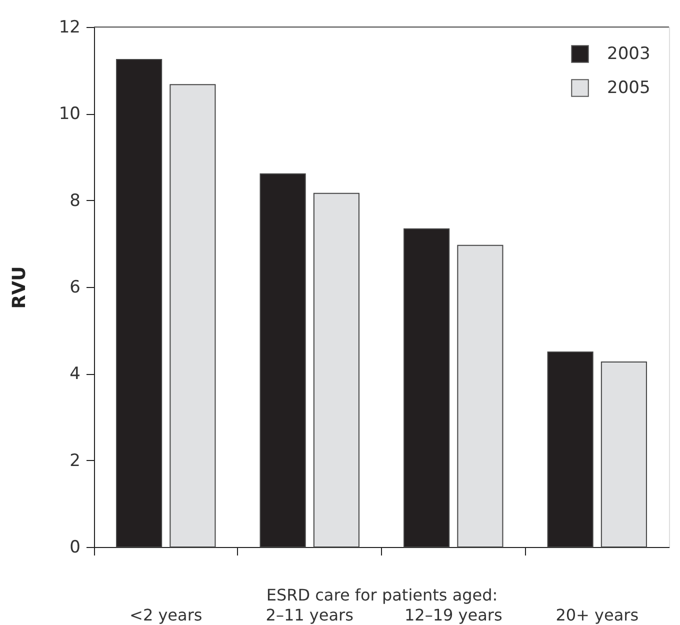  What do you see at coordinates (19, 287) in the screenshot?
I see `y-axis-title: RVU` at bounding box center [19, 287].